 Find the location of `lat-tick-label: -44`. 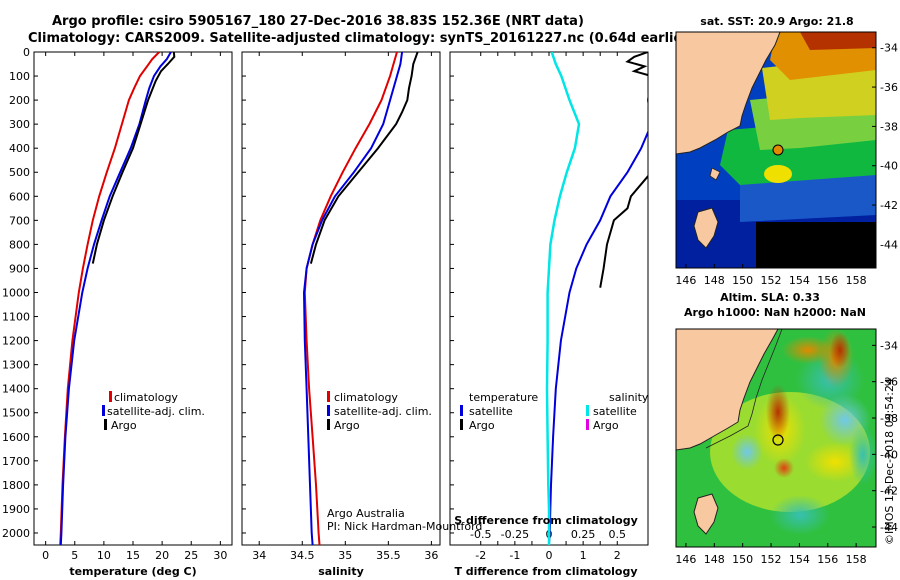

lat-tick-label: -44 is located at coordinates (889, 527).